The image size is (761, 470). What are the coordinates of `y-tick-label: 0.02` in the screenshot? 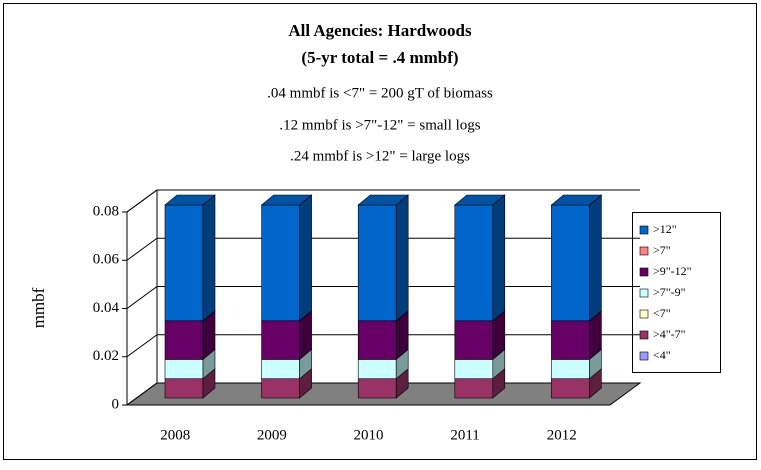 It's located at (106, 356).